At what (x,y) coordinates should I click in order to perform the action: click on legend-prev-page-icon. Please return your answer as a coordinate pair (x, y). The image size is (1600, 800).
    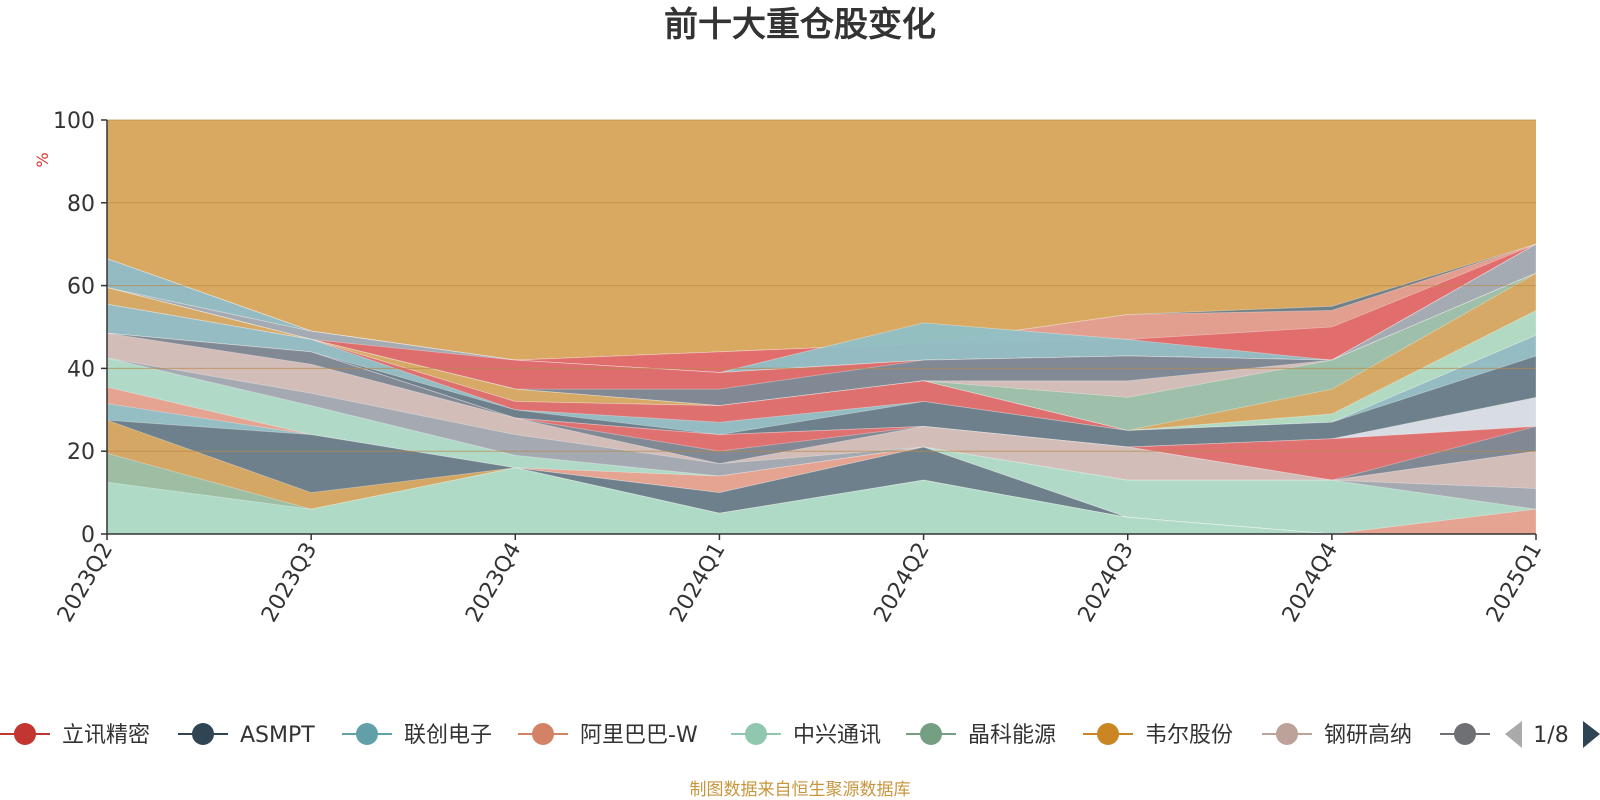
    Looking at the image, I should click on (1513, 734).